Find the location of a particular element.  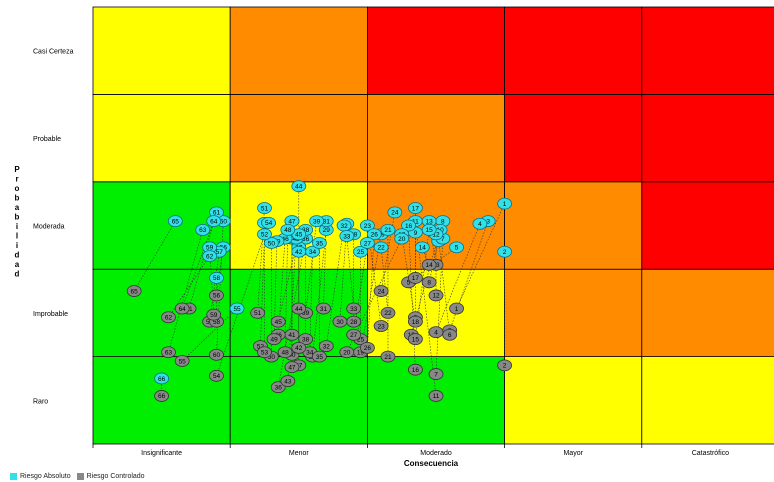

x-tick-label: Catastrófico is located at coordinates (710, 453).